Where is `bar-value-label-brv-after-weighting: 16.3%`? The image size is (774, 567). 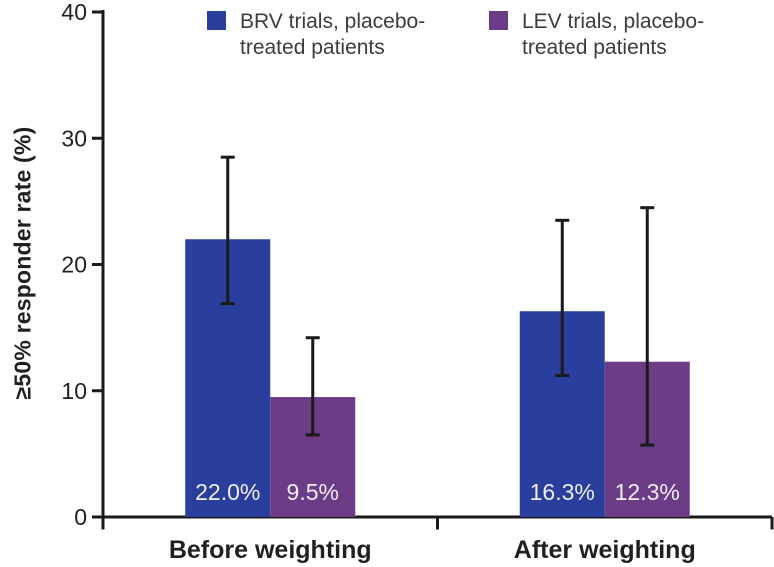 bar-value-label-brv-after-weighting: 16.3% is located at coordinates (562, 492).